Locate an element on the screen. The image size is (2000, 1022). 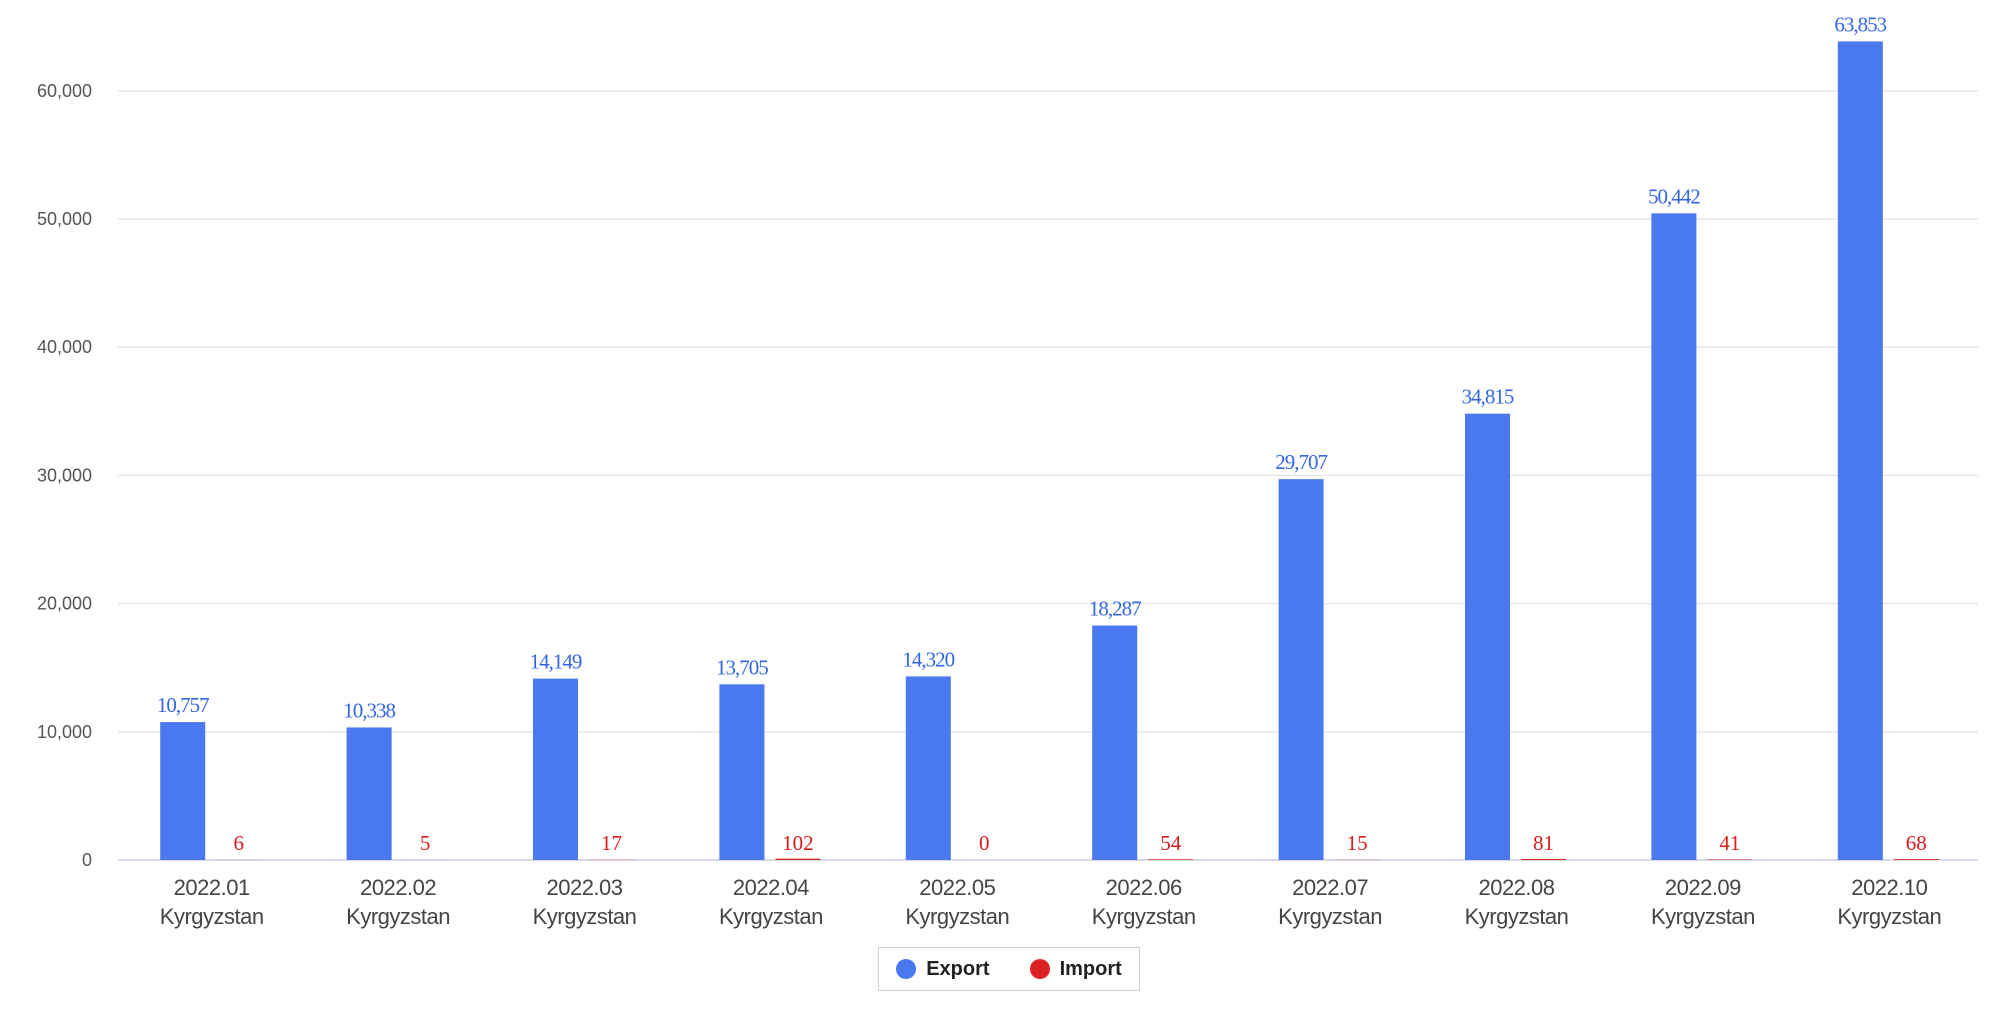
legend-label-import: Import is located at coordinates (1090, 968).